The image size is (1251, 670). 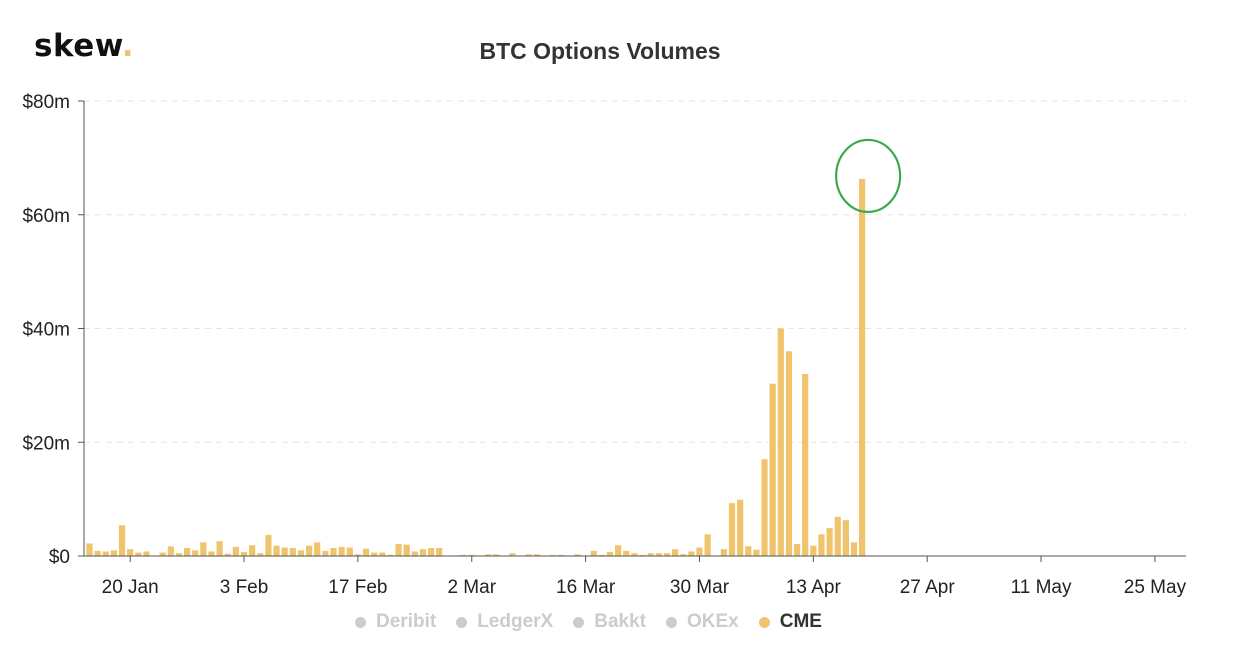 What do you see at coordinates (395, 622) in the screenshot?
I see `legend-item-deribit: Deribit` at bounding box center [395, 622].